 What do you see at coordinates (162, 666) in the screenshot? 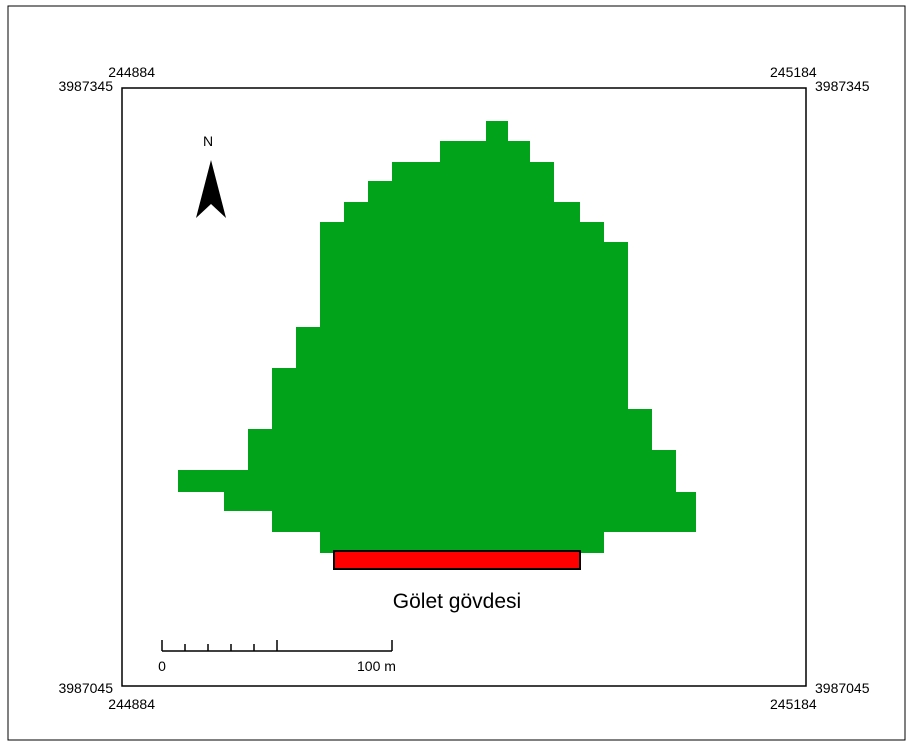
I see `scale-start: 0` at bounding box center [162, 666].